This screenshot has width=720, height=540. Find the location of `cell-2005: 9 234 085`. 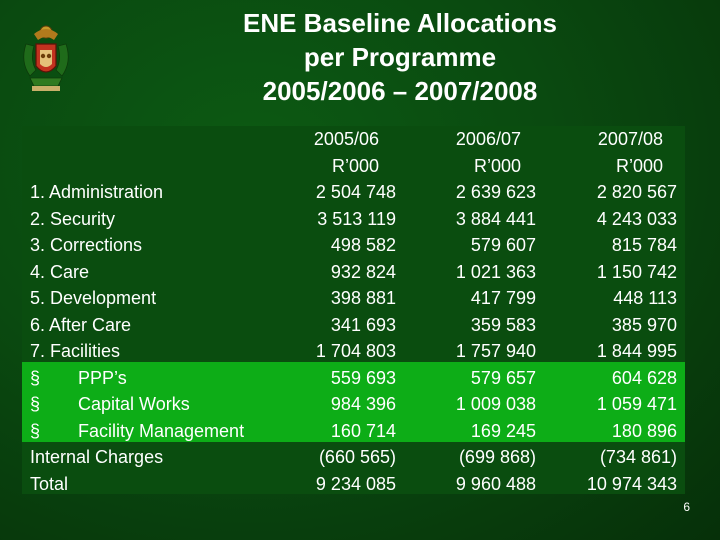

cell-2005: 9 234 085 is located at coordinates (355, 483).